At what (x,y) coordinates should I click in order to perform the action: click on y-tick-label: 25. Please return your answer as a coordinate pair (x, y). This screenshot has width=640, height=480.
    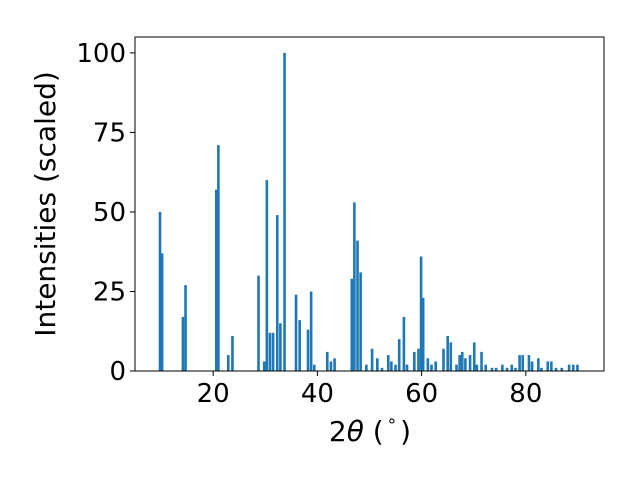
    Looking at the image, I should click on (109, 292).